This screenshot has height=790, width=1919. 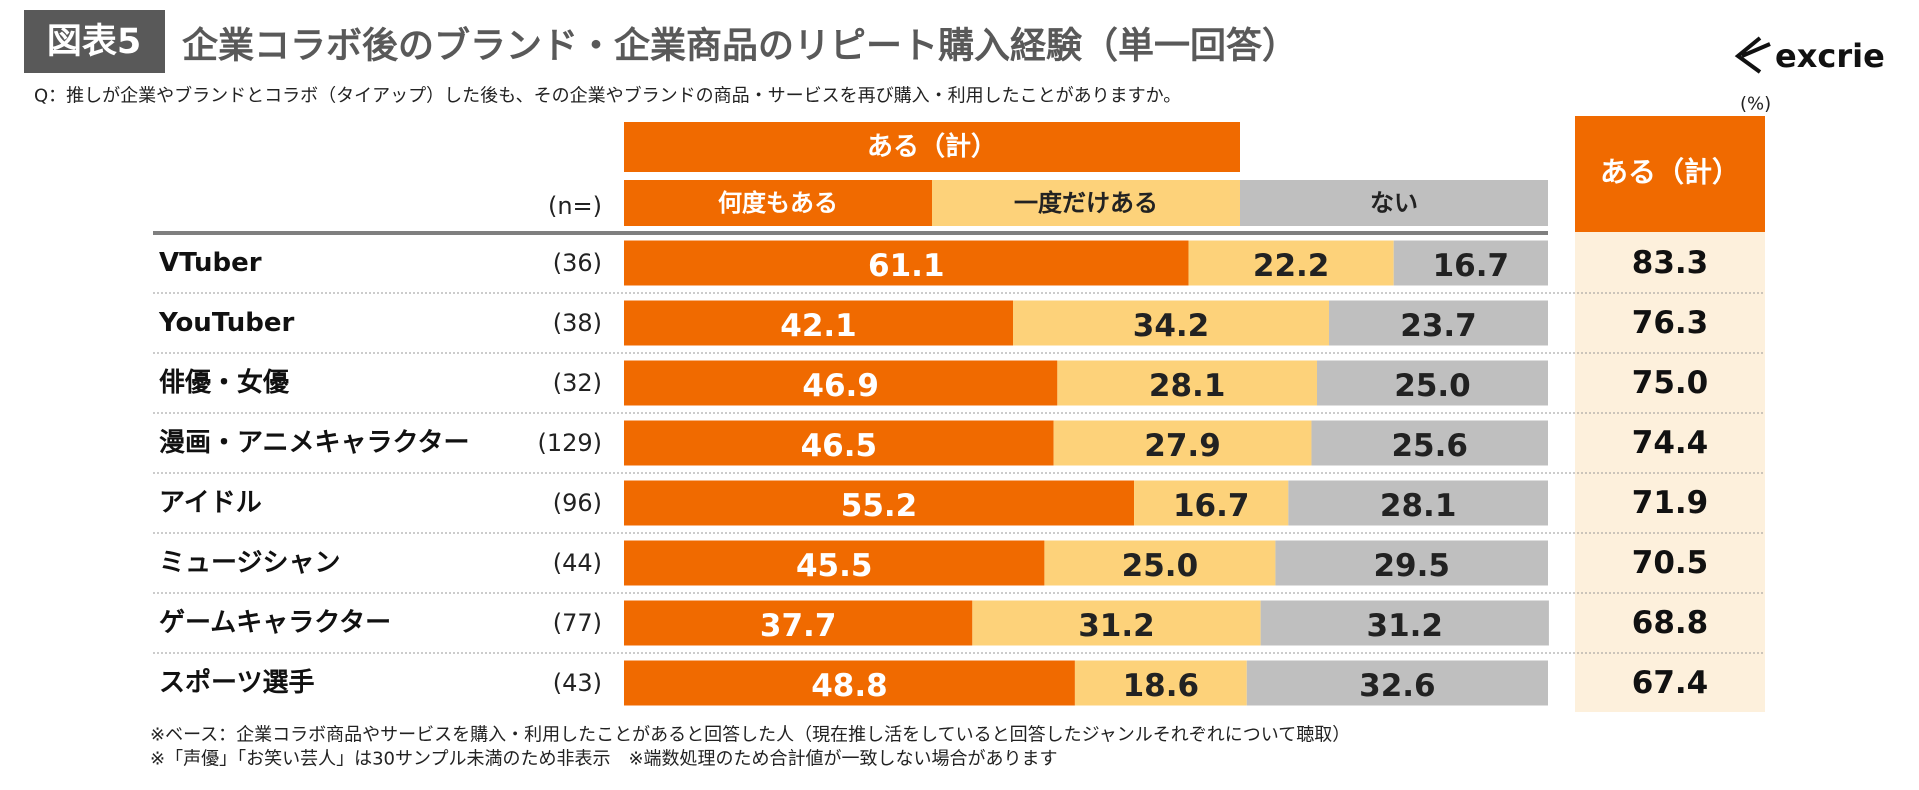 What do you see at coordinates (798, 626) in the screenshot?
I see `value-label: 37.7` at bounding box center [798, 626].